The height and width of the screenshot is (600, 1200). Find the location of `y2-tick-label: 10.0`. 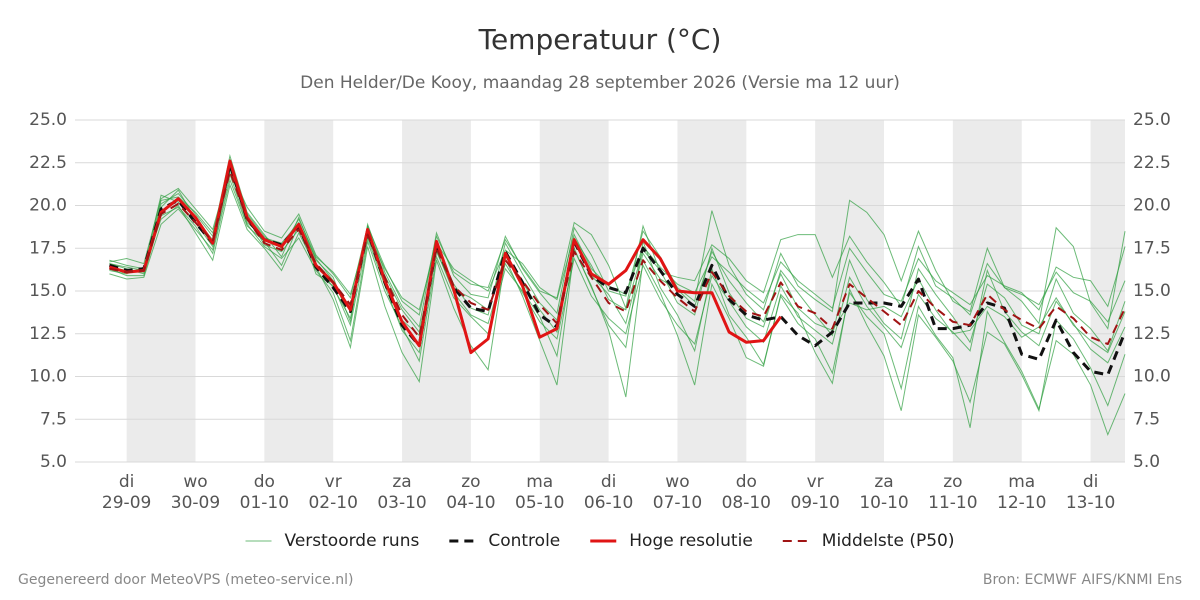

y2-tick-label: 10.0 is located at coordinates (1152, 377).